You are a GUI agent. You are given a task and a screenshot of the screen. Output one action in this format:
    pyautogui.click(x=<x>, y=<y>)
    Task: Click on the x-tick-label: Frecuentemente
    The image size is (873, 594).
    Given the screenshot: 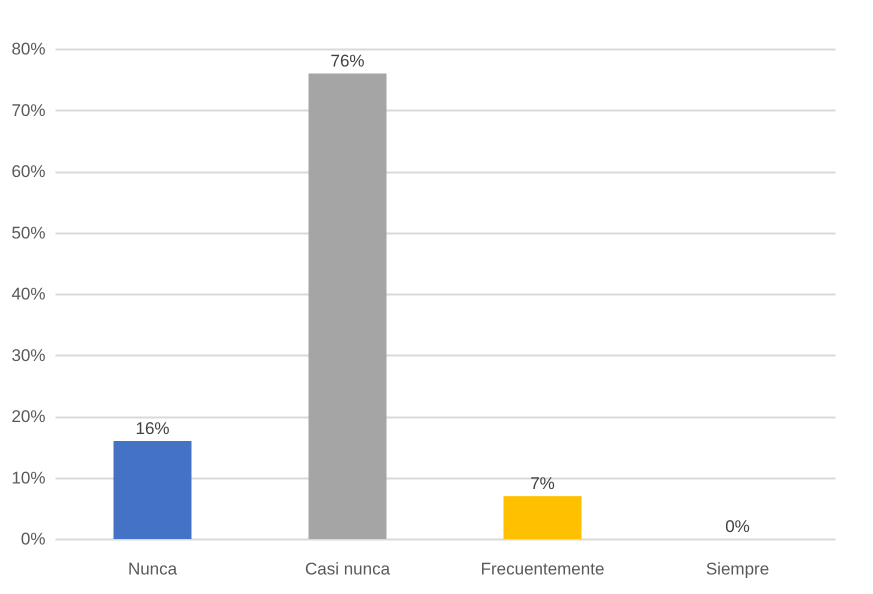 What is the action you would take?
    pyautogui.click(x=542, y=569)
    